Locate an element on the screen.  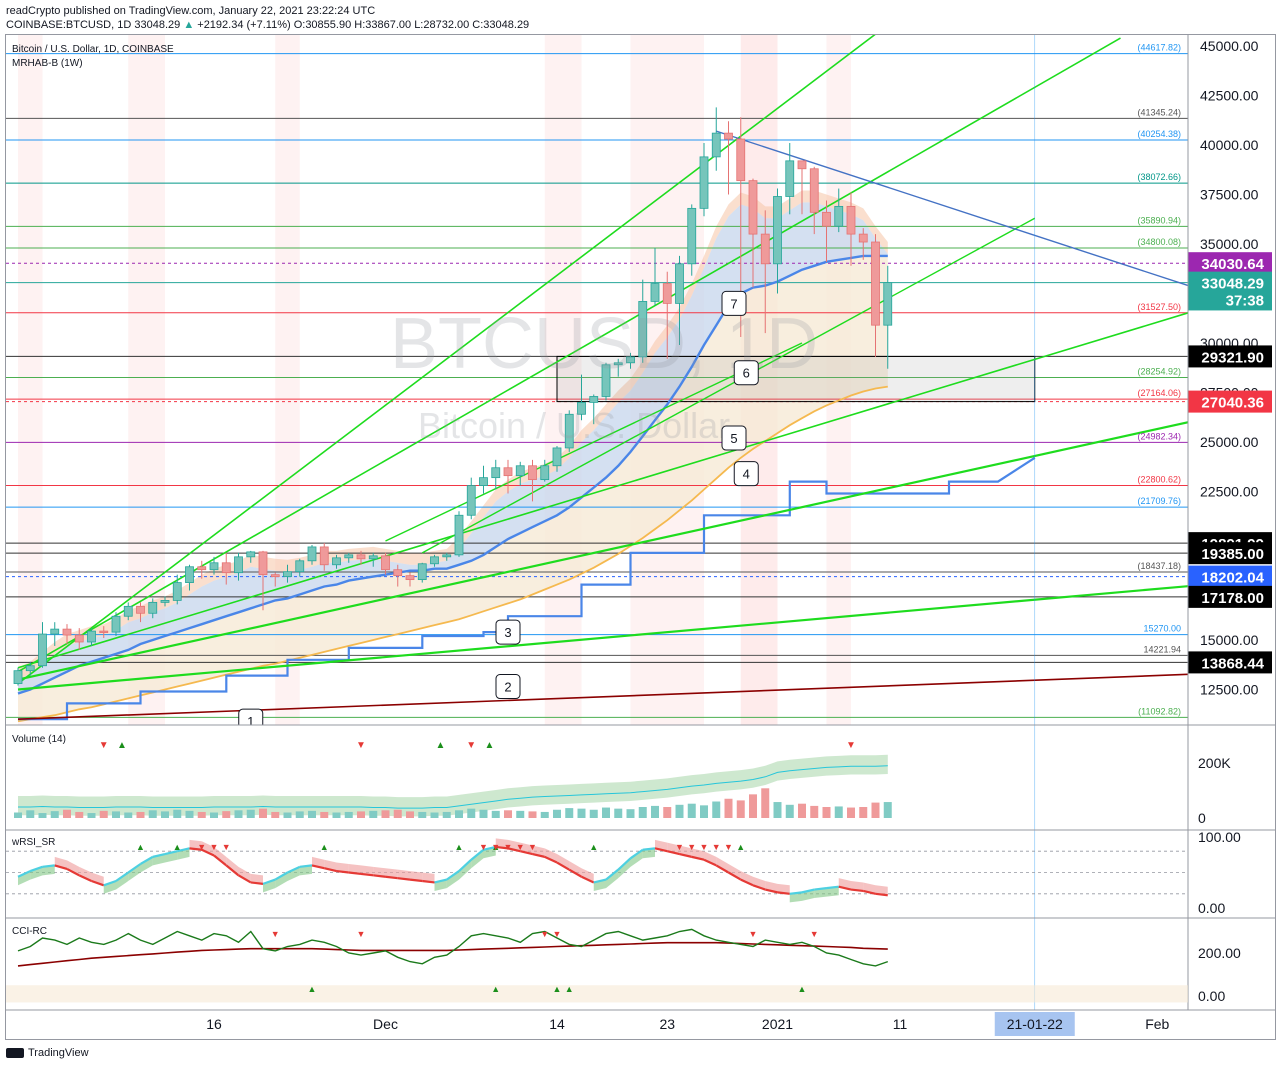
level-label-13: 15270.00 is located at coordinates (1162, 629).